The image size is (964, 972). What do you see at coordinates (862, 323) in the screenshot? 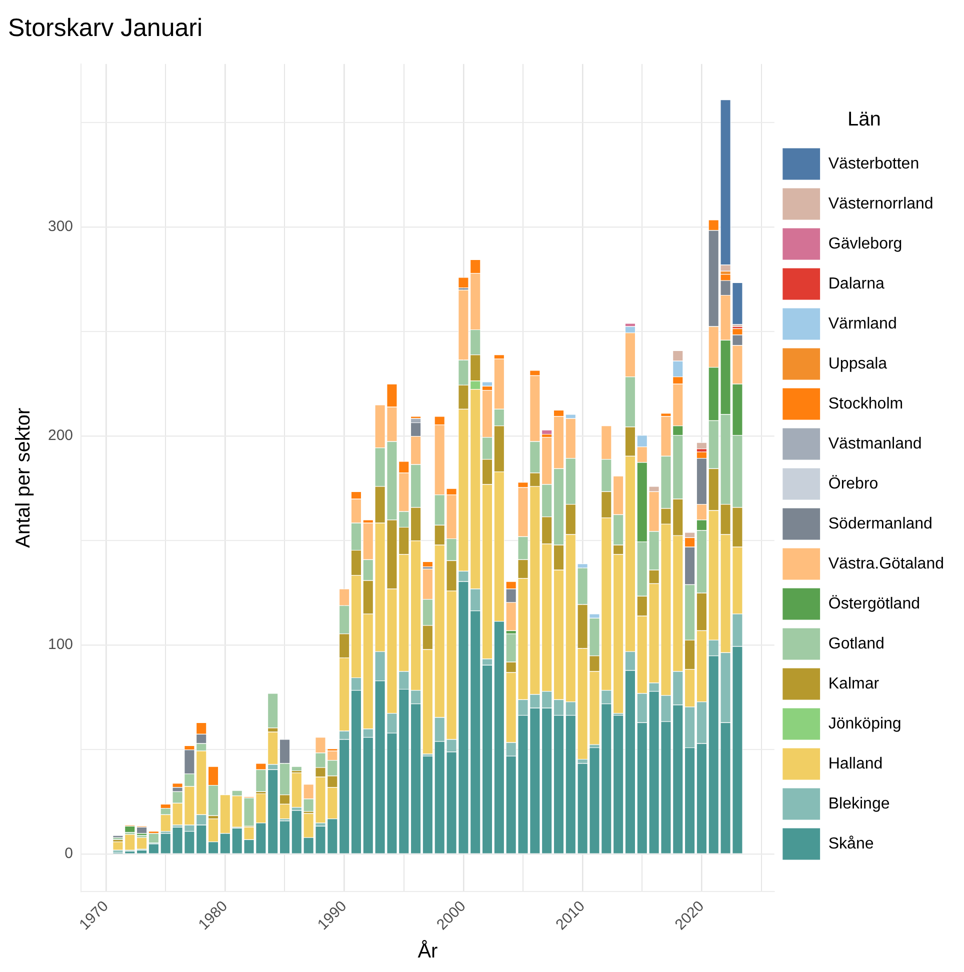
I see `legend-label: Värmland` at bounding box center [862, 323].